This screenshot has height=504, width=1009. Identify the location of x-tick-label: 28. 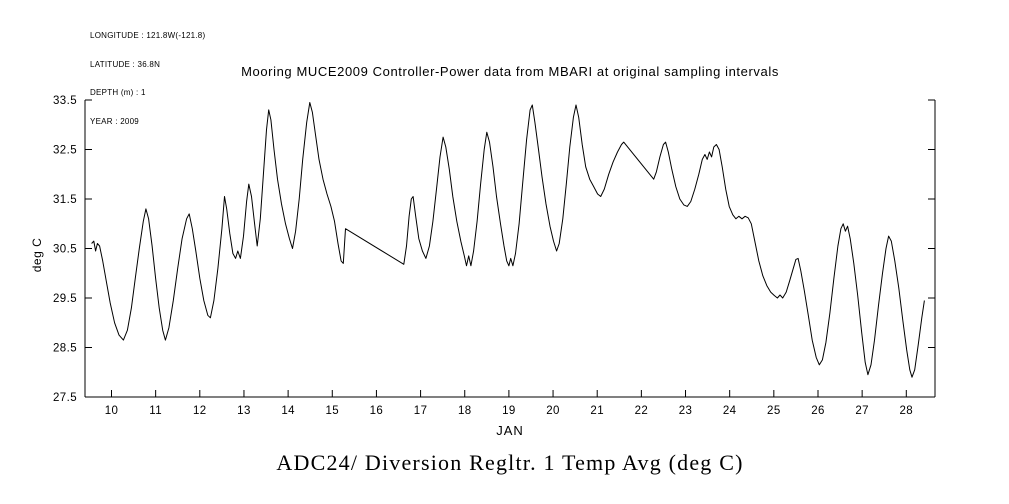
(907, 411).